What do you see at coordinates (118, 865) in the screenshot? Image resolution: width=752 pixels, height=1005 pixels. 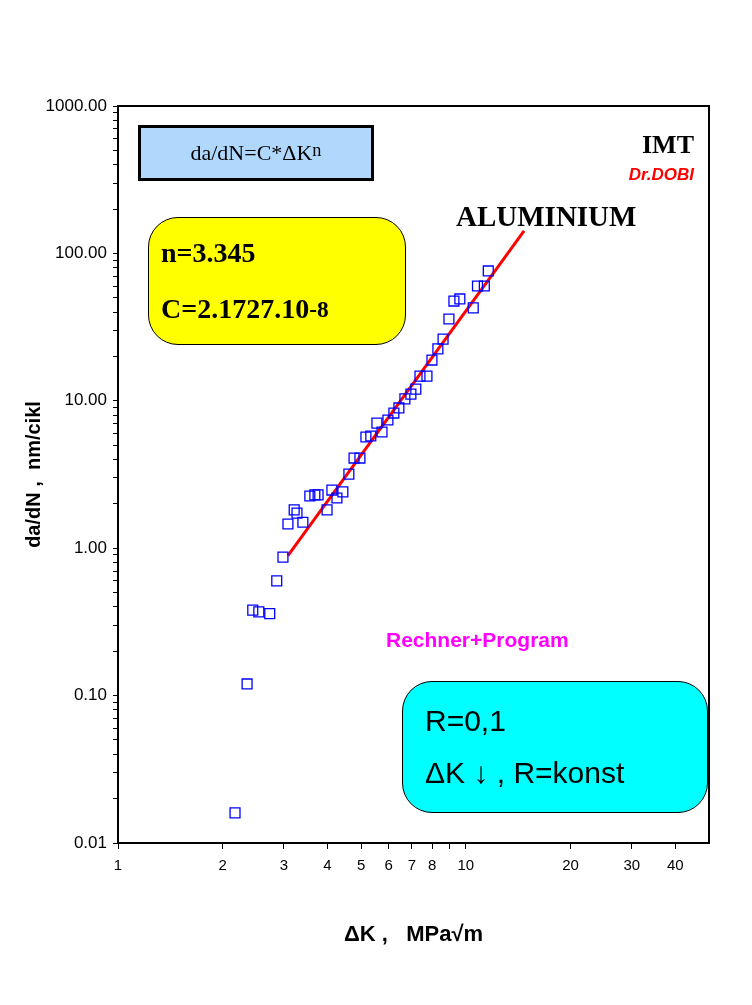 I see `x-tick-label: 1` at bounding box center [118, 865].